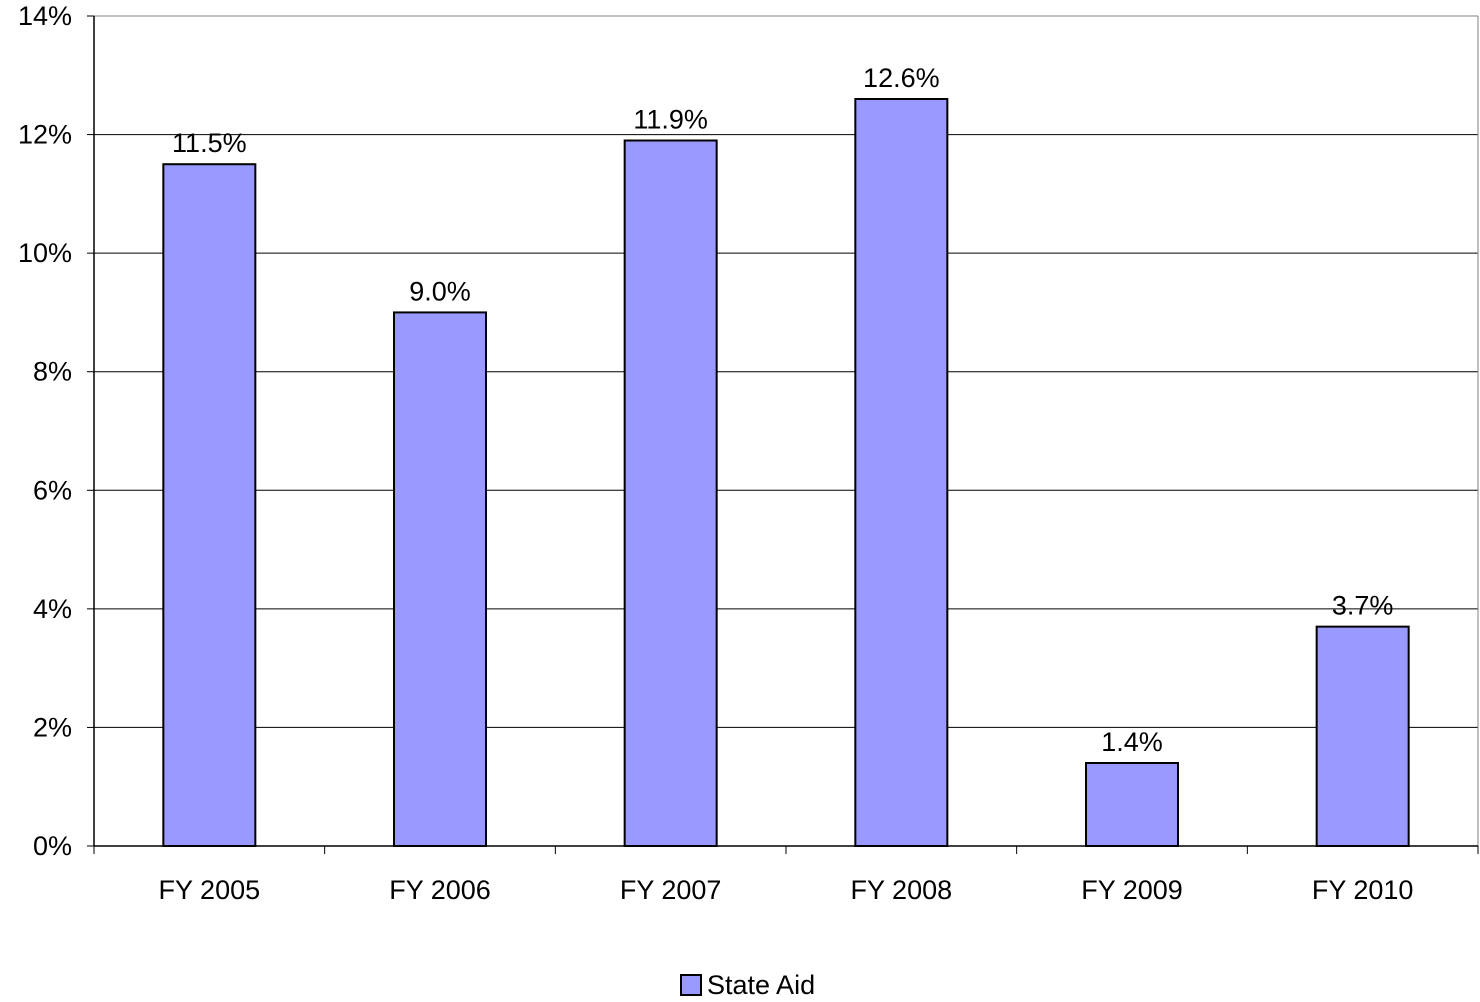  Describe the element at coordinates (1132, 804) in the screenshot. I see `bar-fy-2009` at that location.